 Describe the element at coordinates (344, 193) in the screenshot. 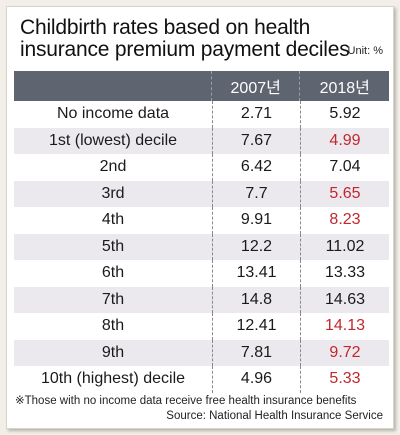

I see `value-2018: 5.65` at that location.